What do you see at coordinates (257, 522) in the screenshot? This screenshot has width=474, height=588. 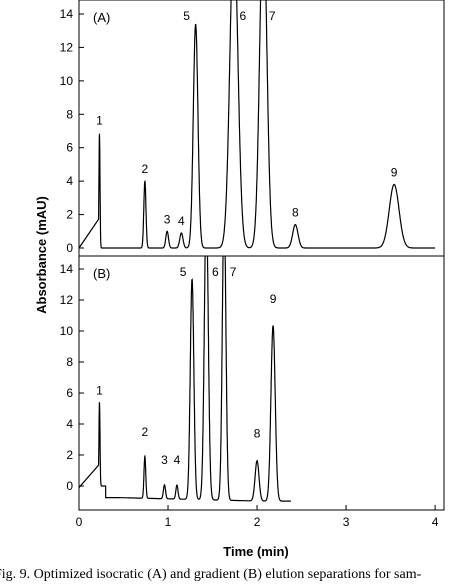 I see `x-tick-label: 2` at bounding box center [257, 522].